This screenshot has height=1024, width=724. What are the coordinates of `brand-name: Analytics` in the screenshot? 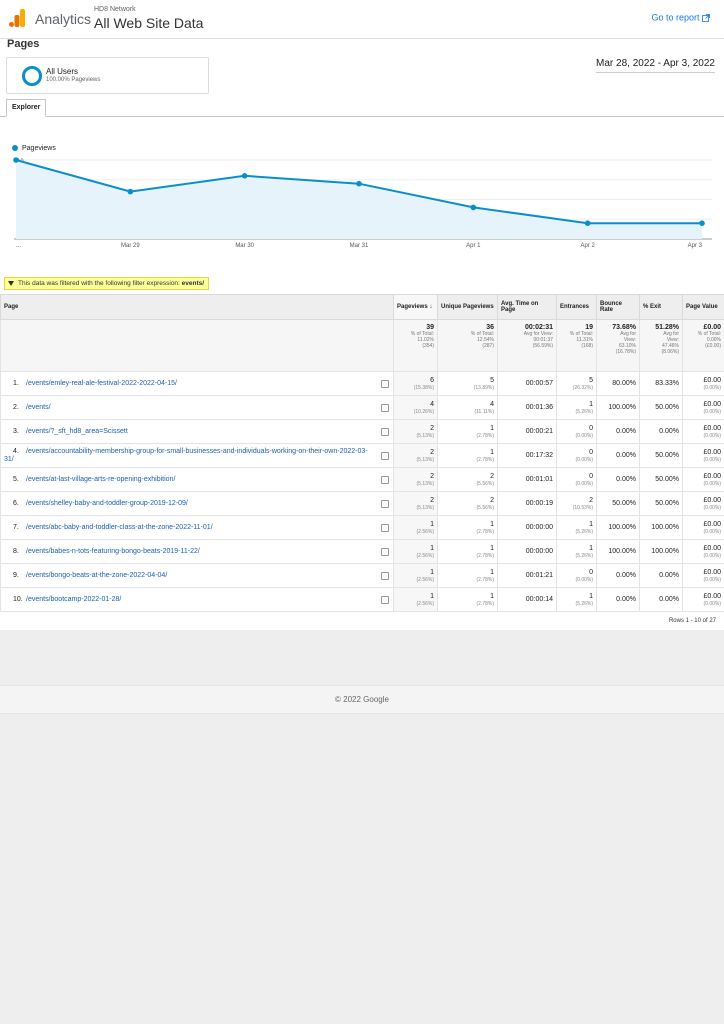 It's located at (63, 19).